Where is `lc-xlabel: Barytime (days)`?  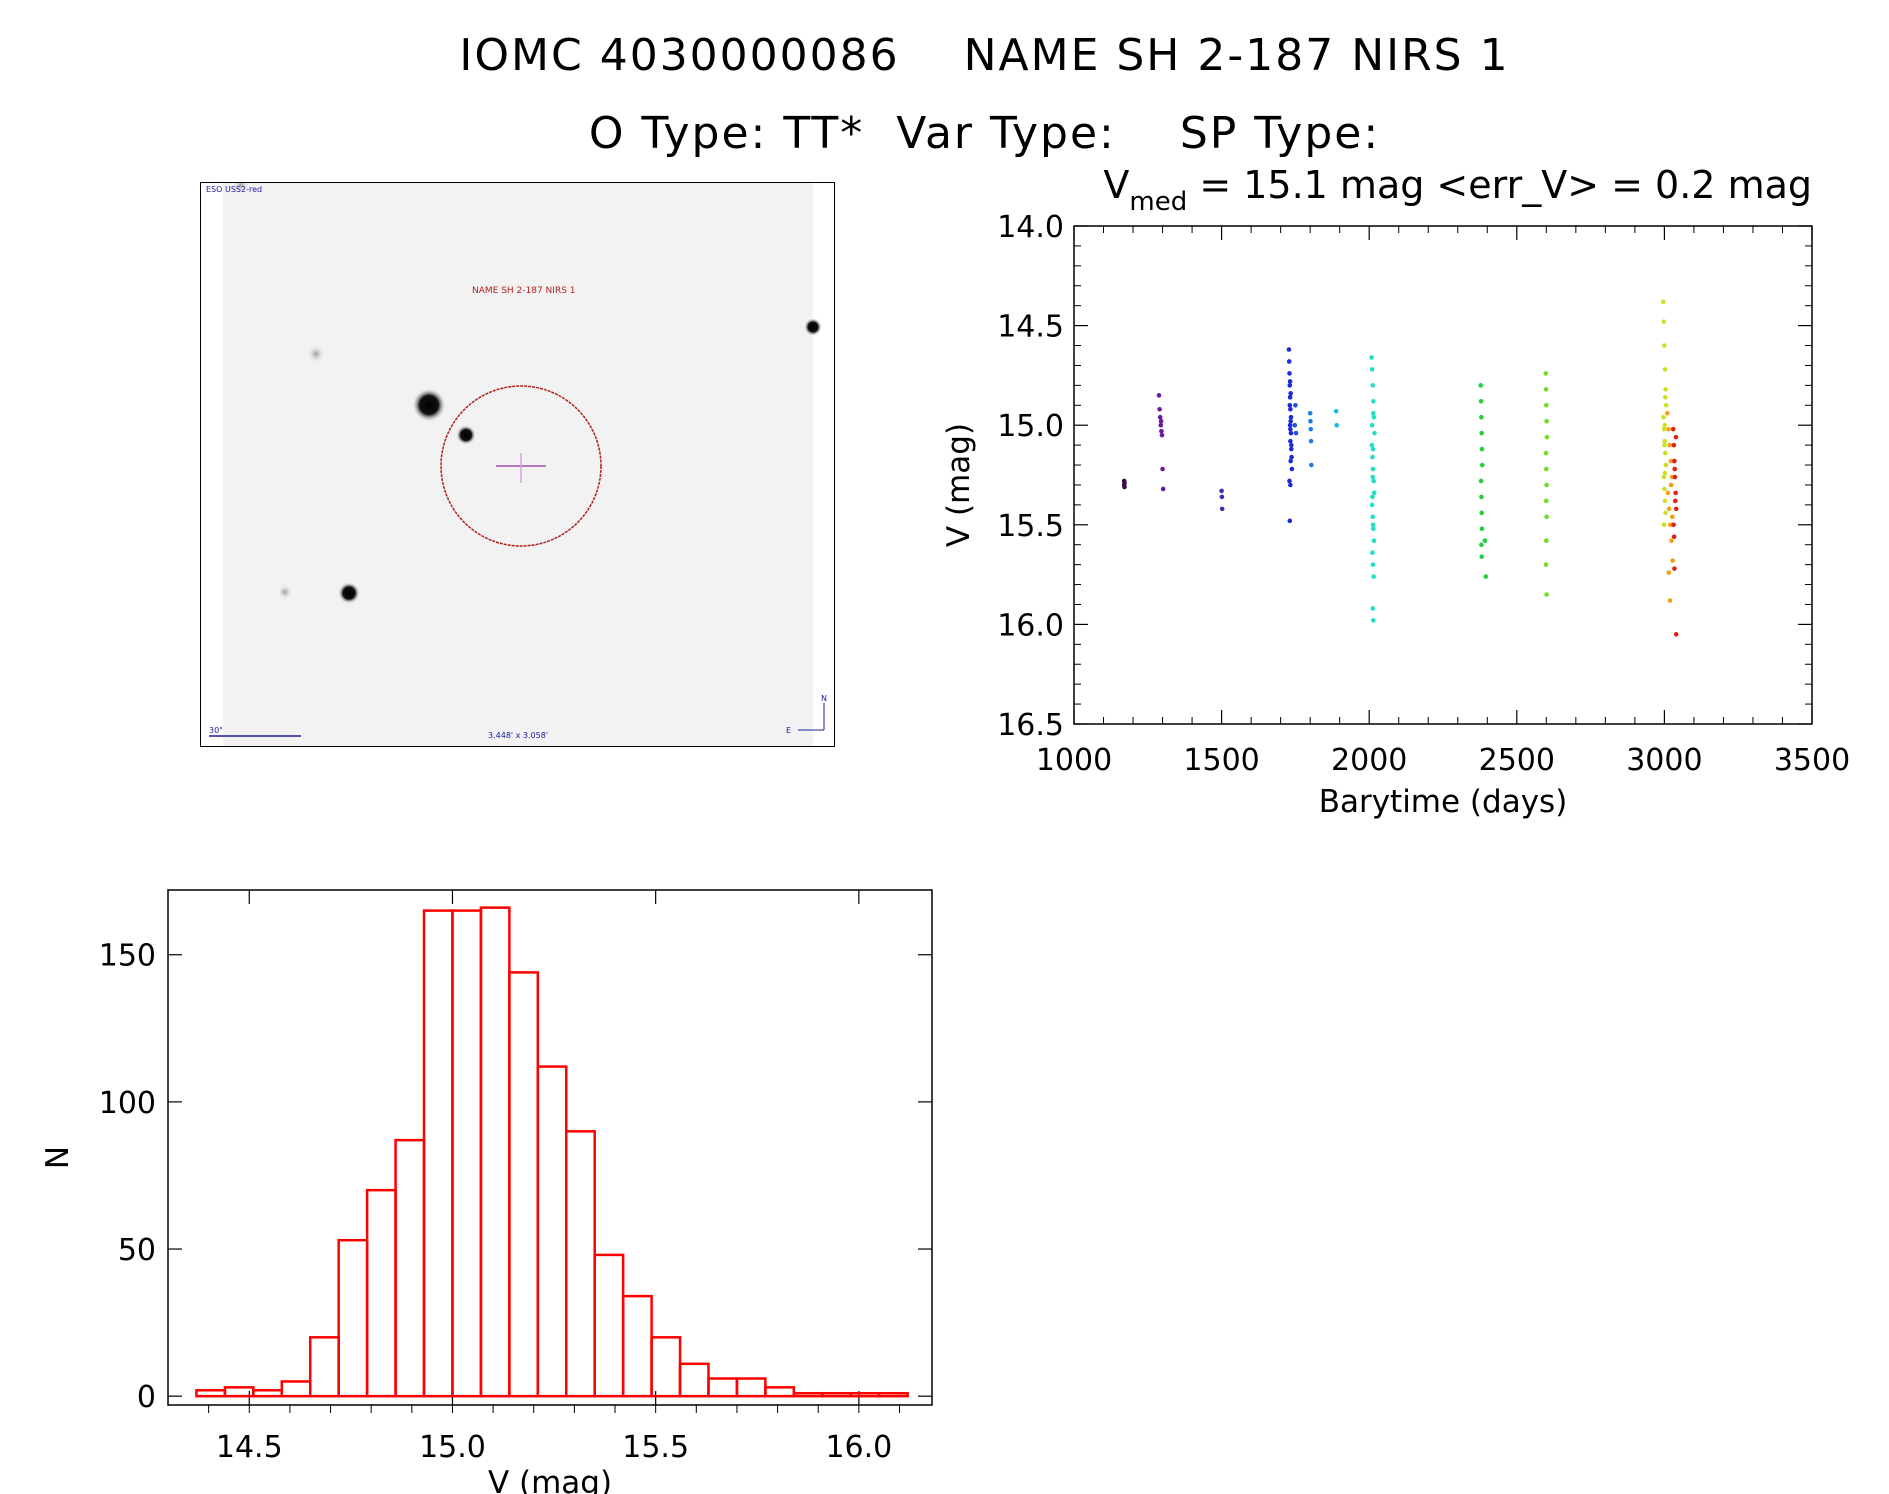 lc-xlabel: Barytime (days) is located at coordinates (1443, 802).